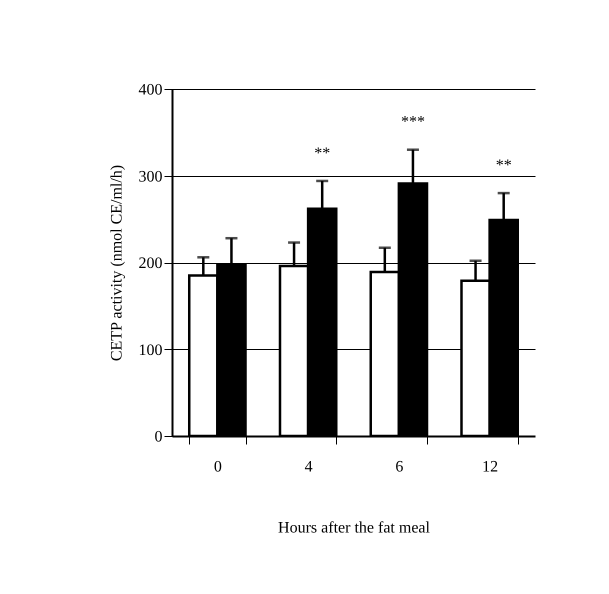  Describe the element at coordinates (150, 263) in the screenshot. I see `y-tick-label: 200` at that location.